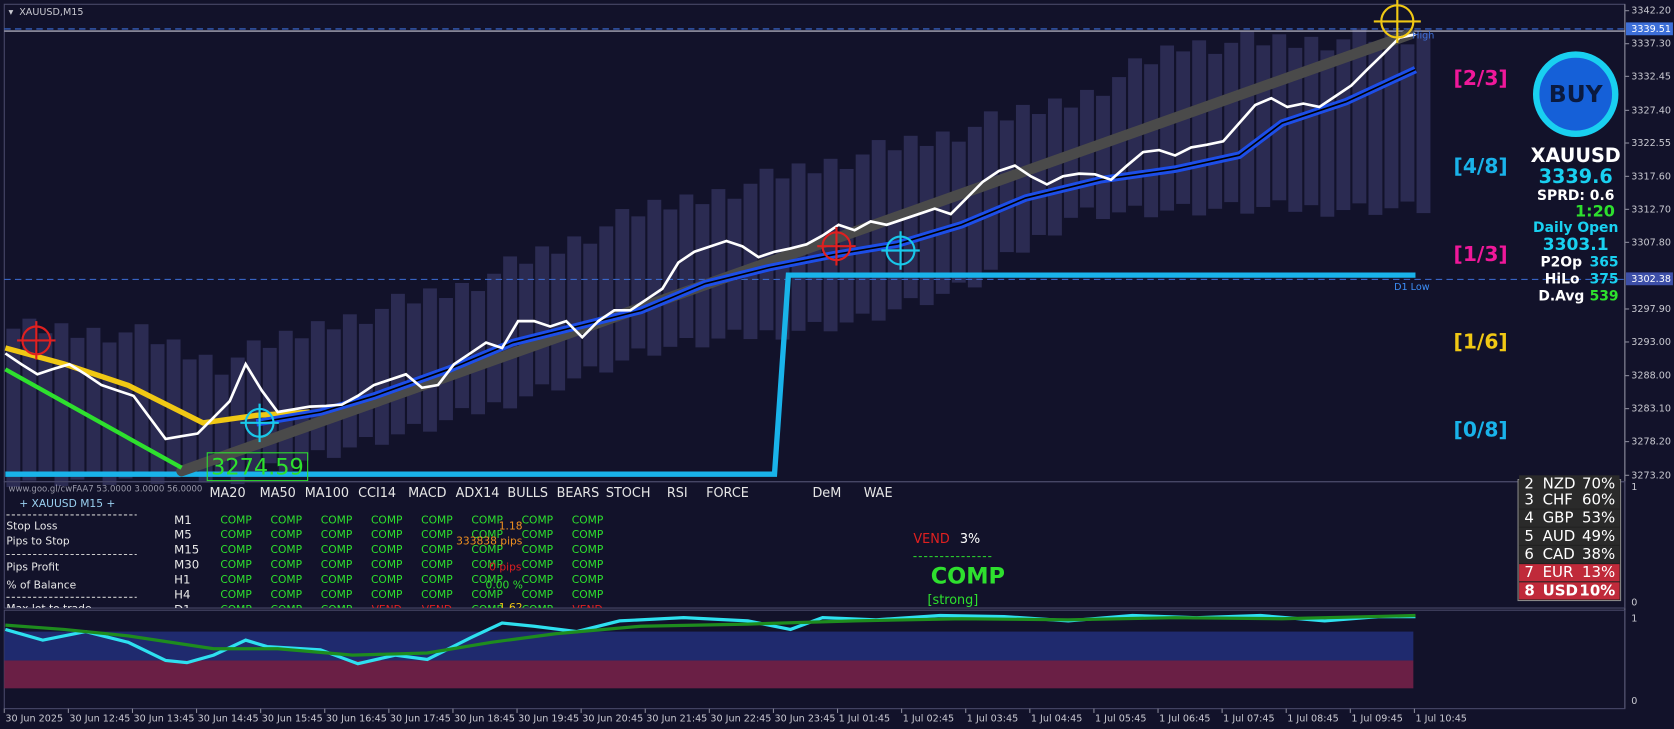 Image resolution: width=1674 pixels, height=729 pixels. What do you see at coordinates (1576, 155) in the screenshot?
I see `info-symbol: XAUUSD` at bounding box center [1576, 155].